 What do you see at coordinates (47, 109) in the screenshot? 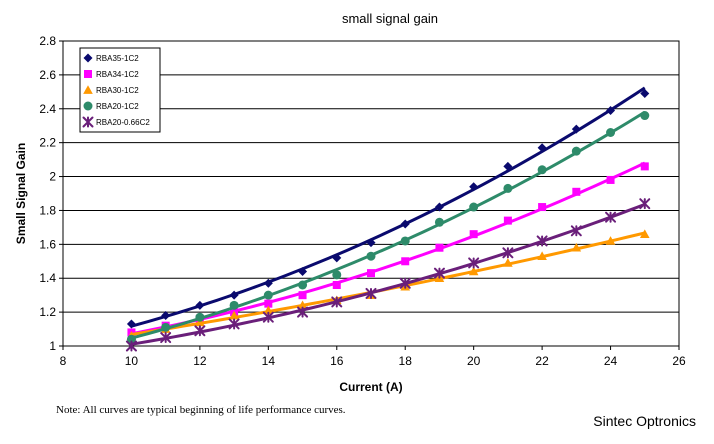
I see `y-tick-label: 2.4` at bounding box center [47, 109].